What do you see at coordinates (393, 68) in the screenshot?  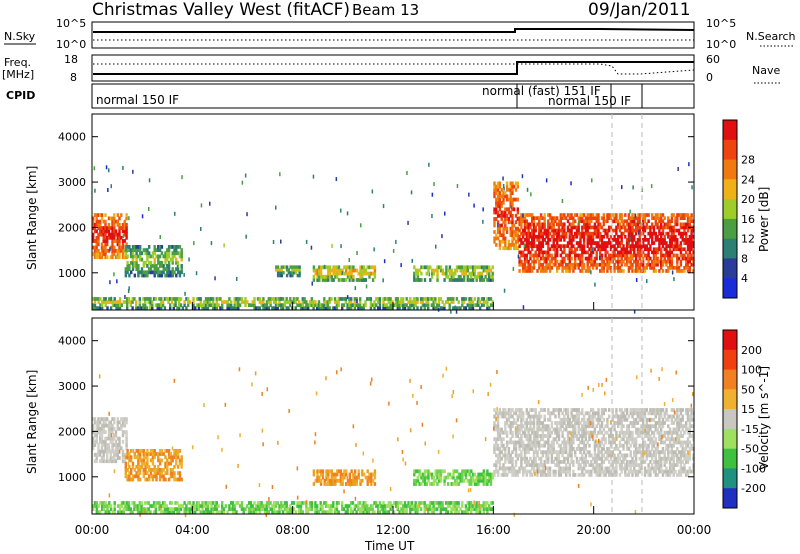 I see `freq-trace` at bounding box center [393, 68].